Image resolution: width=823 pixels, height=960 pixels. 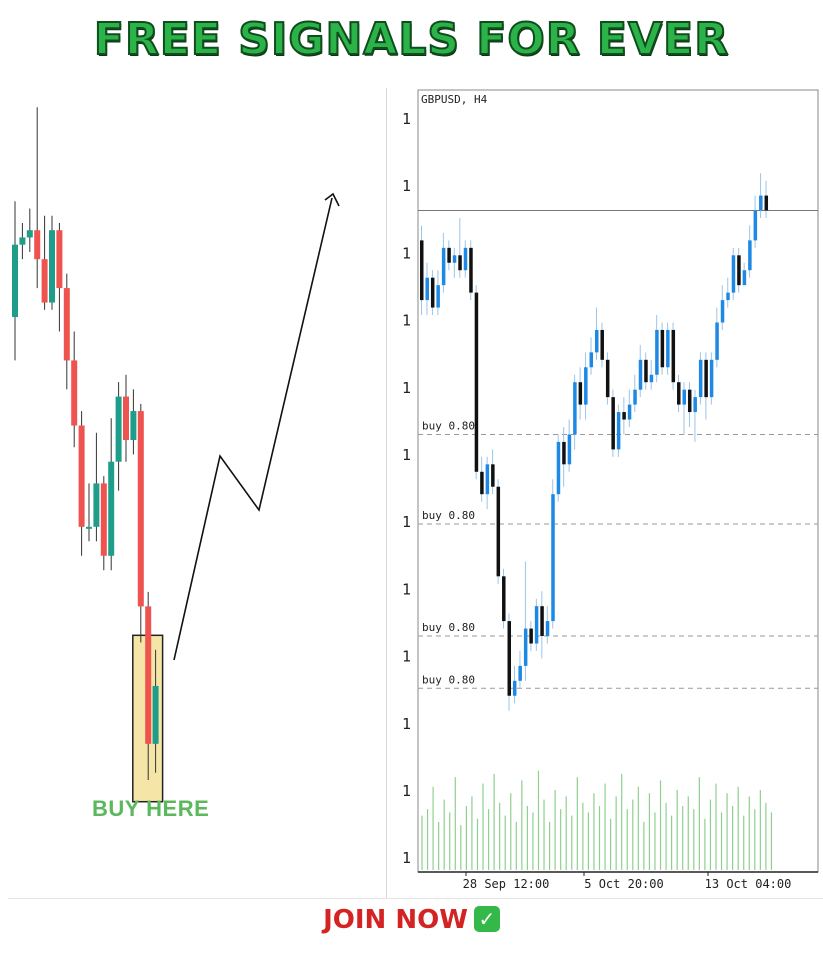 I want to click on arrow-head-icon, so click(x=332, y=199).